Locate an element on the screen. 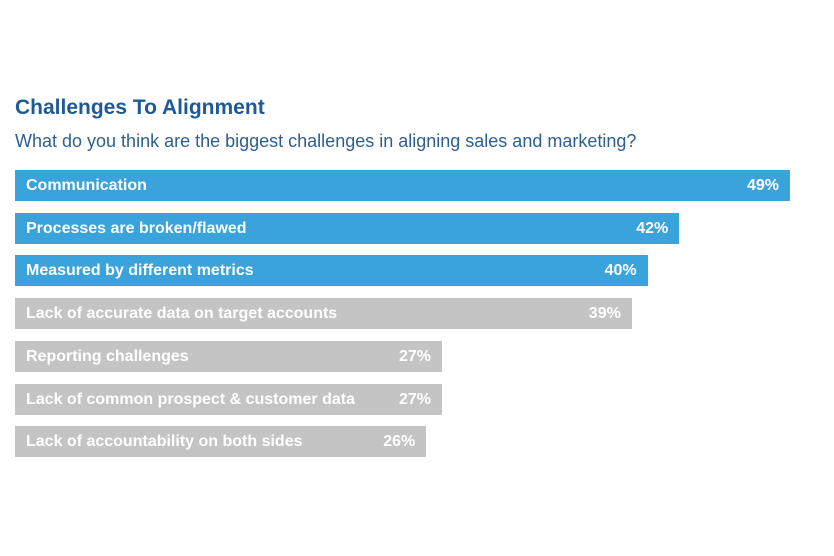  chart-title: Challenges To Alignment is located at coordinates (140, 107).